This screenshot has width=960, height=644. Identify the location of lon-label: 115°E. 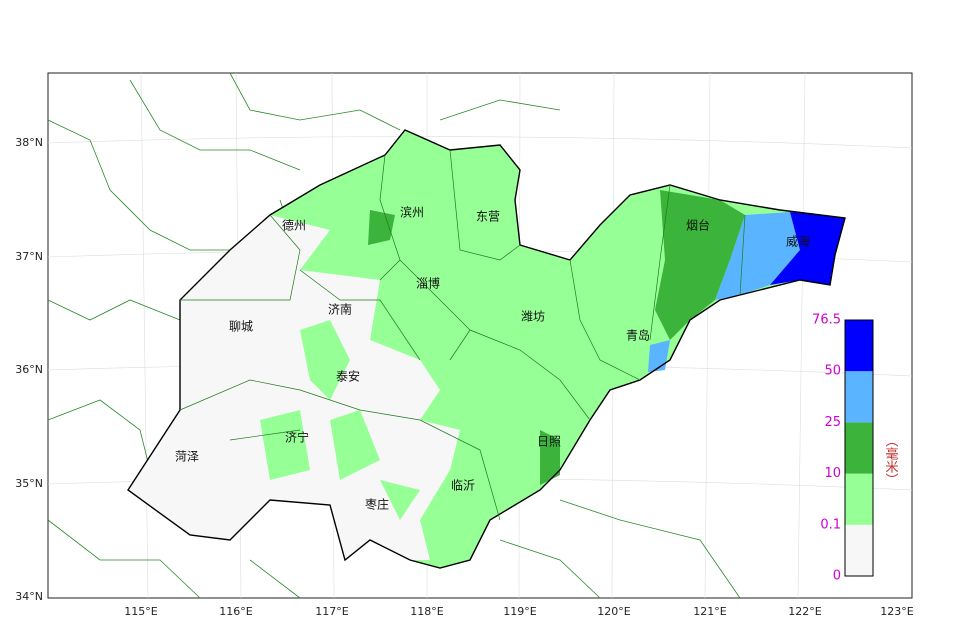
(140, 611).